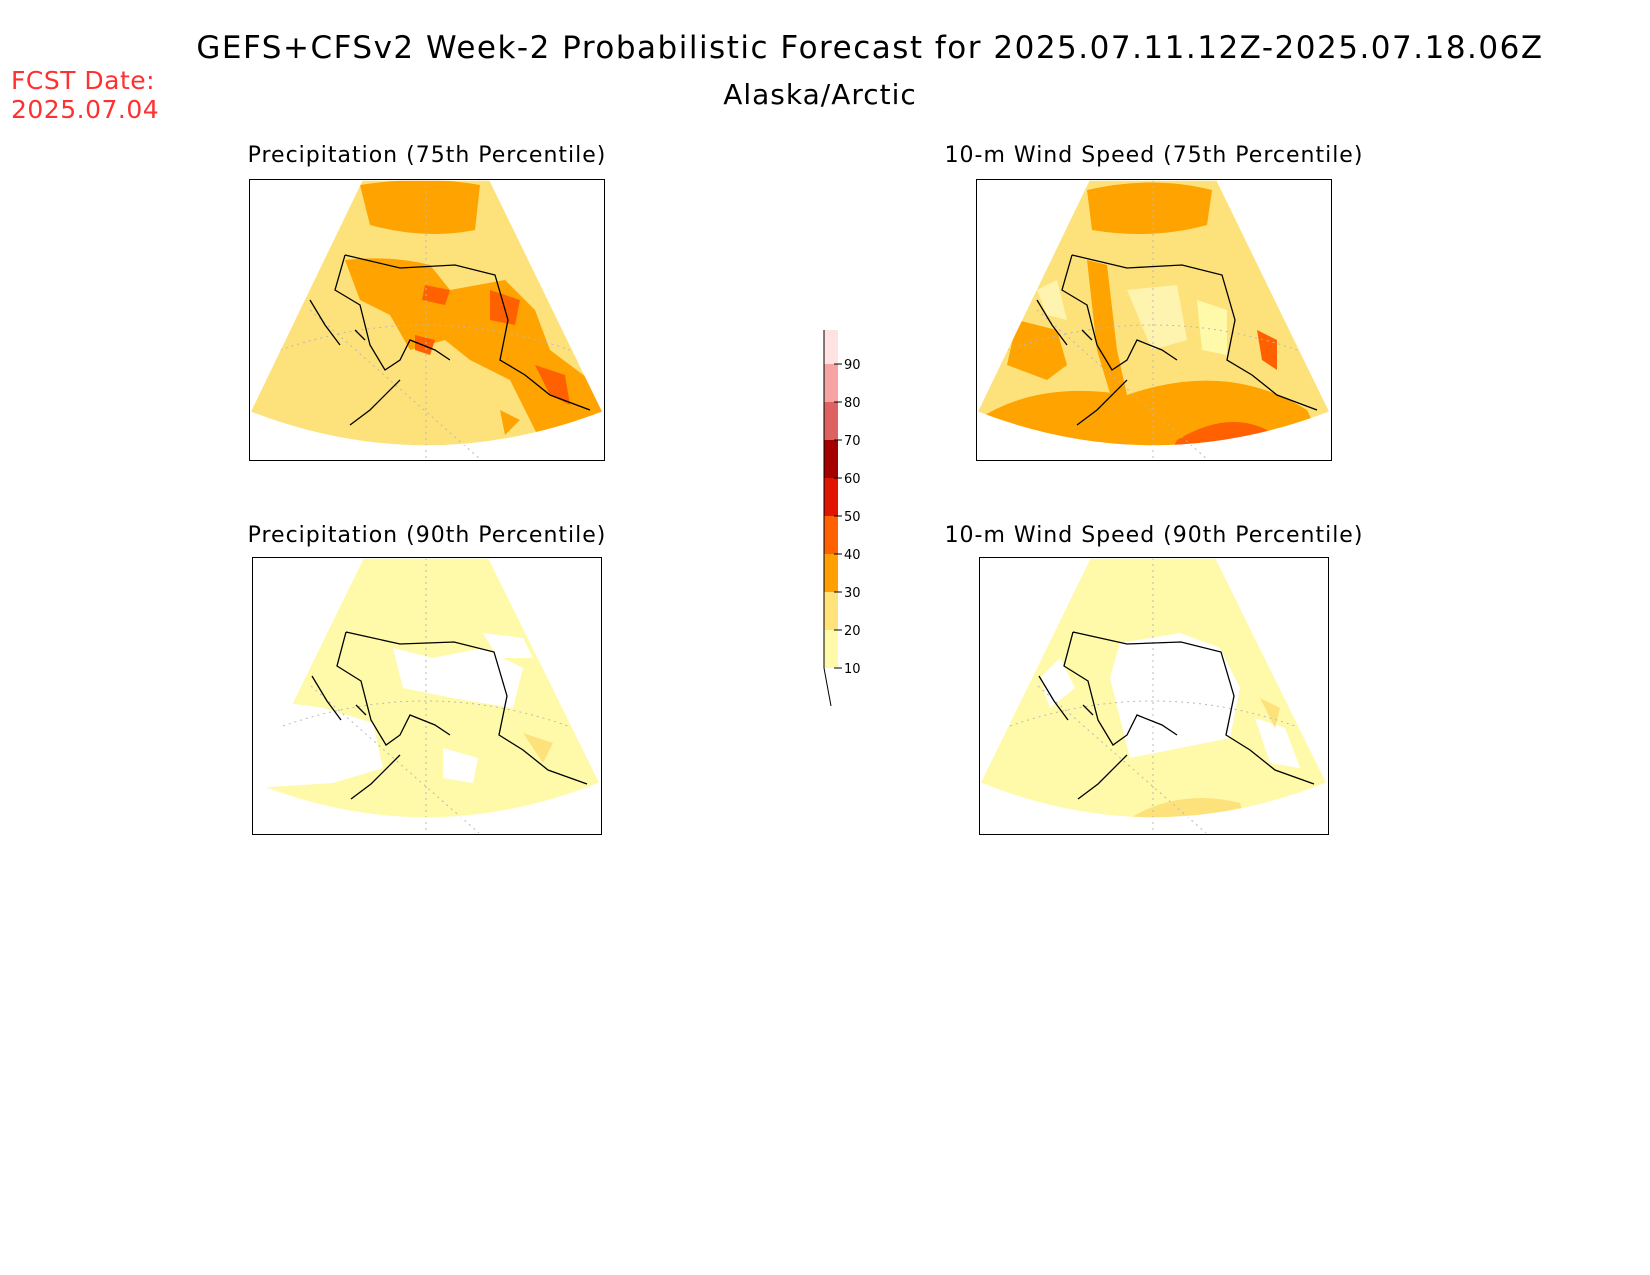  I want to click on forecast-date-value: 2025.07.04, so click(85, 109).